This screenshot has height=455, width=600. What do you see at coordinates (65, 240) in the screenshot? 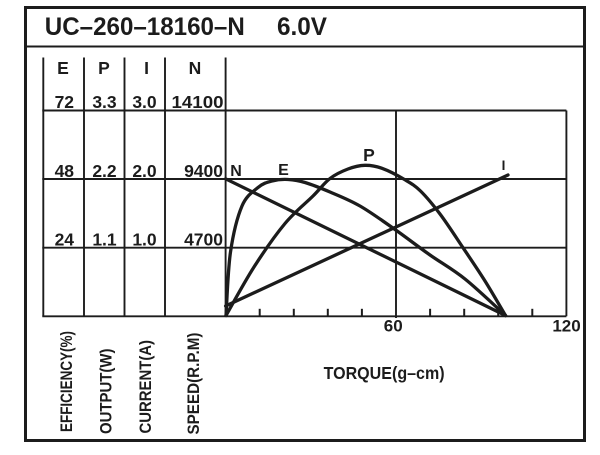
I see `svg-text: 24` at bounding box center [65, 240].